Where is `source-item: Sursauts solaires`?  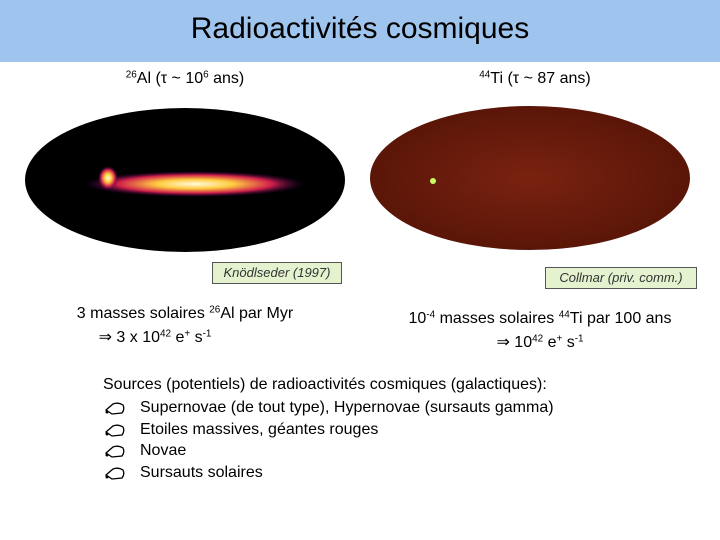 source-item: Sursauts solaires is located at coordinates (201, 472).